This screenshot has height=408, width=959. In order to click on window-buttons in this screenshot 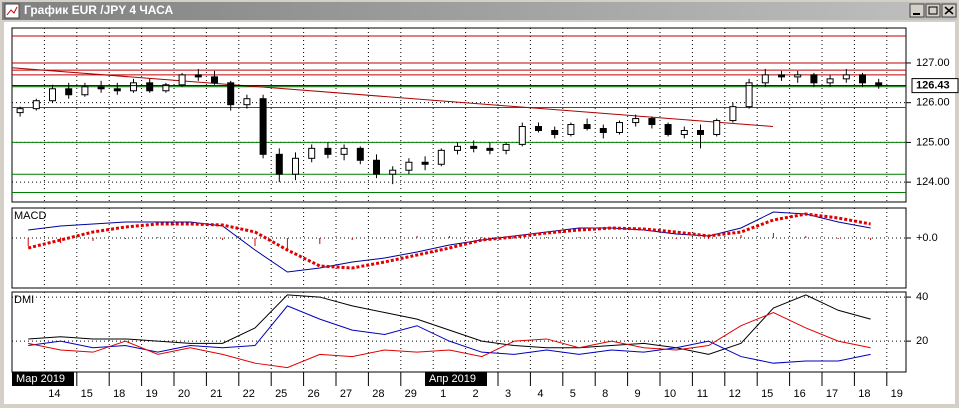, I will do `click(933, 10)`.